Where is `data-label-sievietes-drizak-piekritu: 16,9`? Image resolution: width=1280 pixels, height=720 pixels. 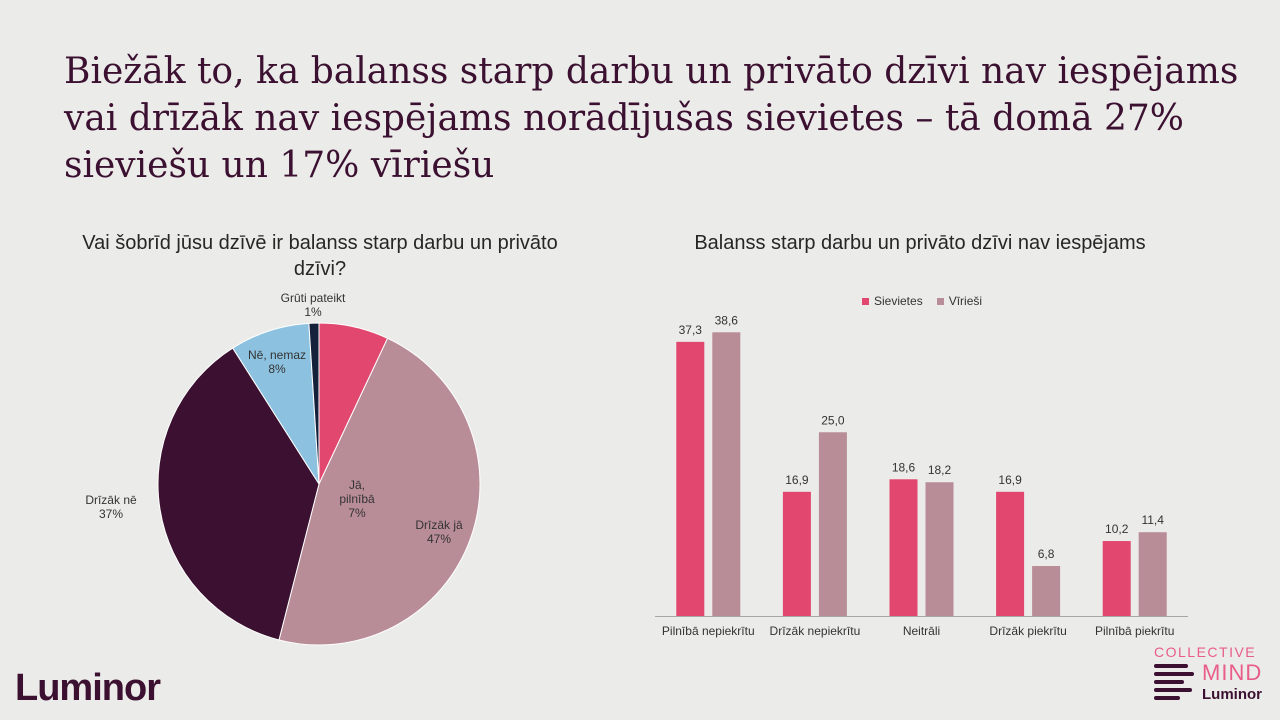
data-label-sievietes-drizak-piekritu: 16,9 is located at coordinates (1010, 480).